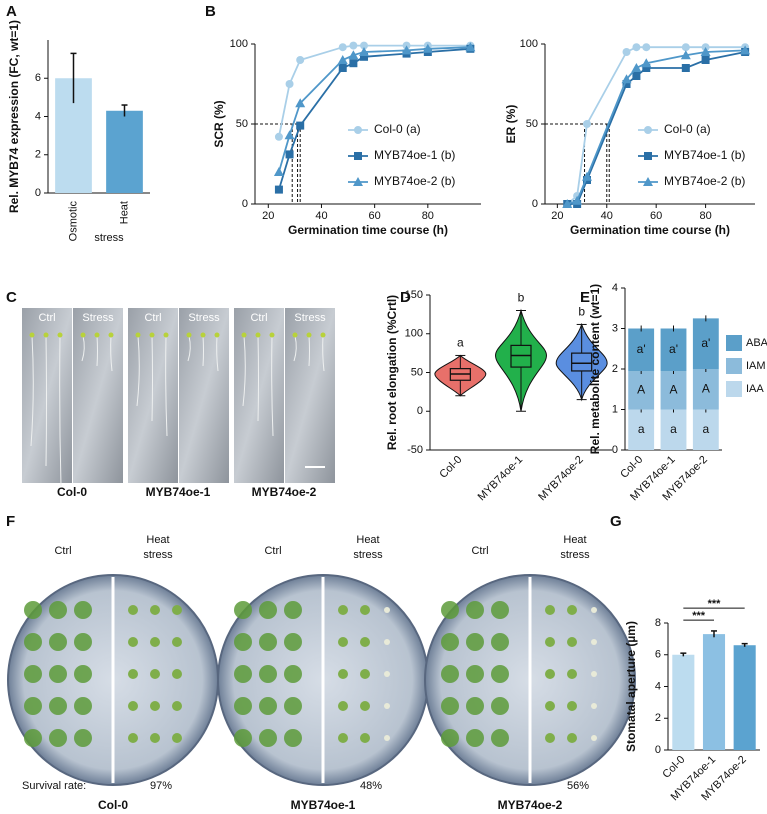 This screenshot has height=814, width=767. Describe the element at coordinates (323, 805) in the screenshot. I see `genotype-label: MYB74oe-1` at that location.